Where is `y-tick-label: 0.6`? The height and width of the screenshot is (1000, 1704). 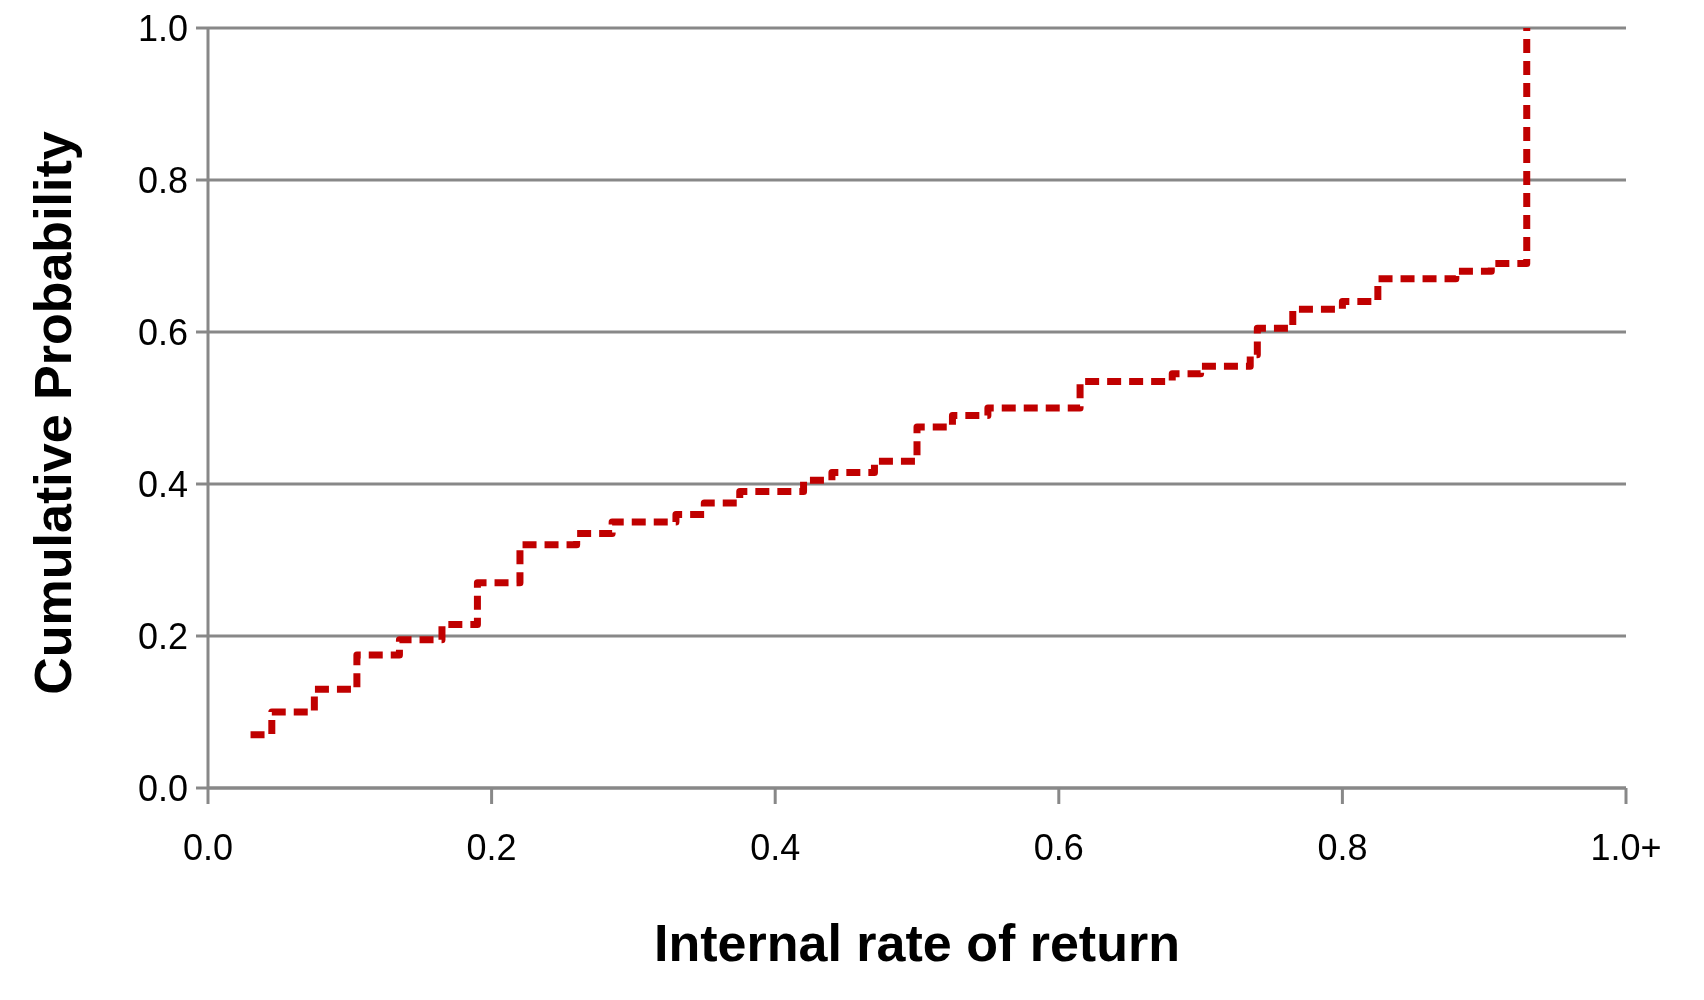
y-tick-label: 0.6 is located at coordinates (162, 332).